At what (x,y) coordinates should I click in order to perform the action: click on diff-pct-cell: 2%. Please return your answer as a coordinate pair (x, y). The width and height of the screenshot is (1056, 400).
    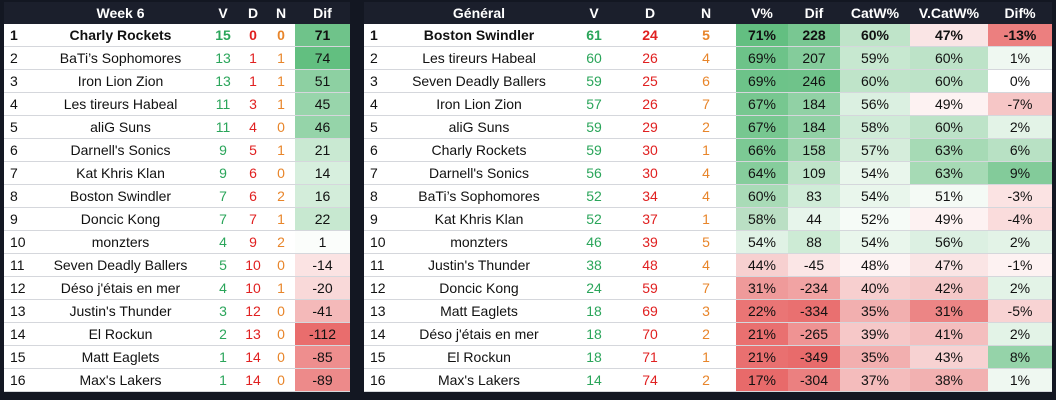
    Looking at the image, I should click on (1020, 242).